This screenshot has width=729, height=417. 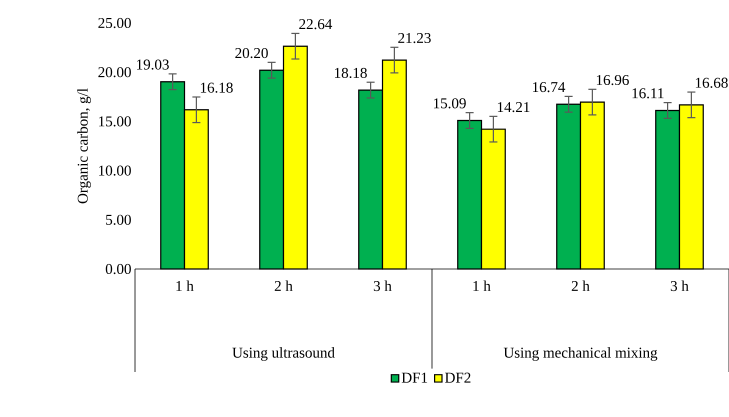 What do you see at coordinates (415, 377) in the screenshot?
I see `legend-label: DF1` at bounding box center [415, 377].